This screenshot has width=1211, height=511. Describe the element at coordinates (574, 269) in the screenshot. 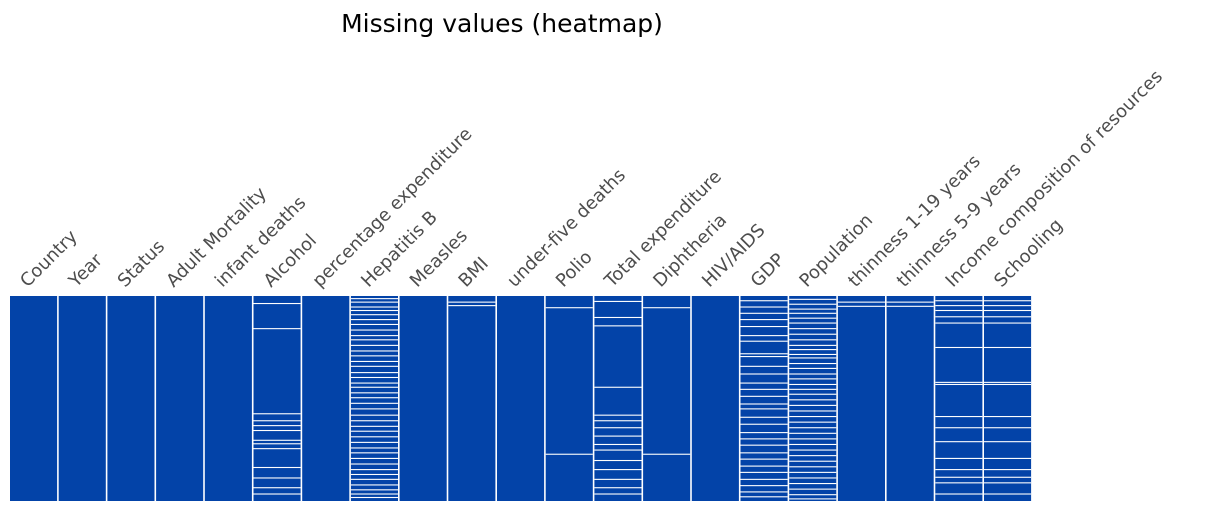

I see `column-label-polio: Polio` at that location.